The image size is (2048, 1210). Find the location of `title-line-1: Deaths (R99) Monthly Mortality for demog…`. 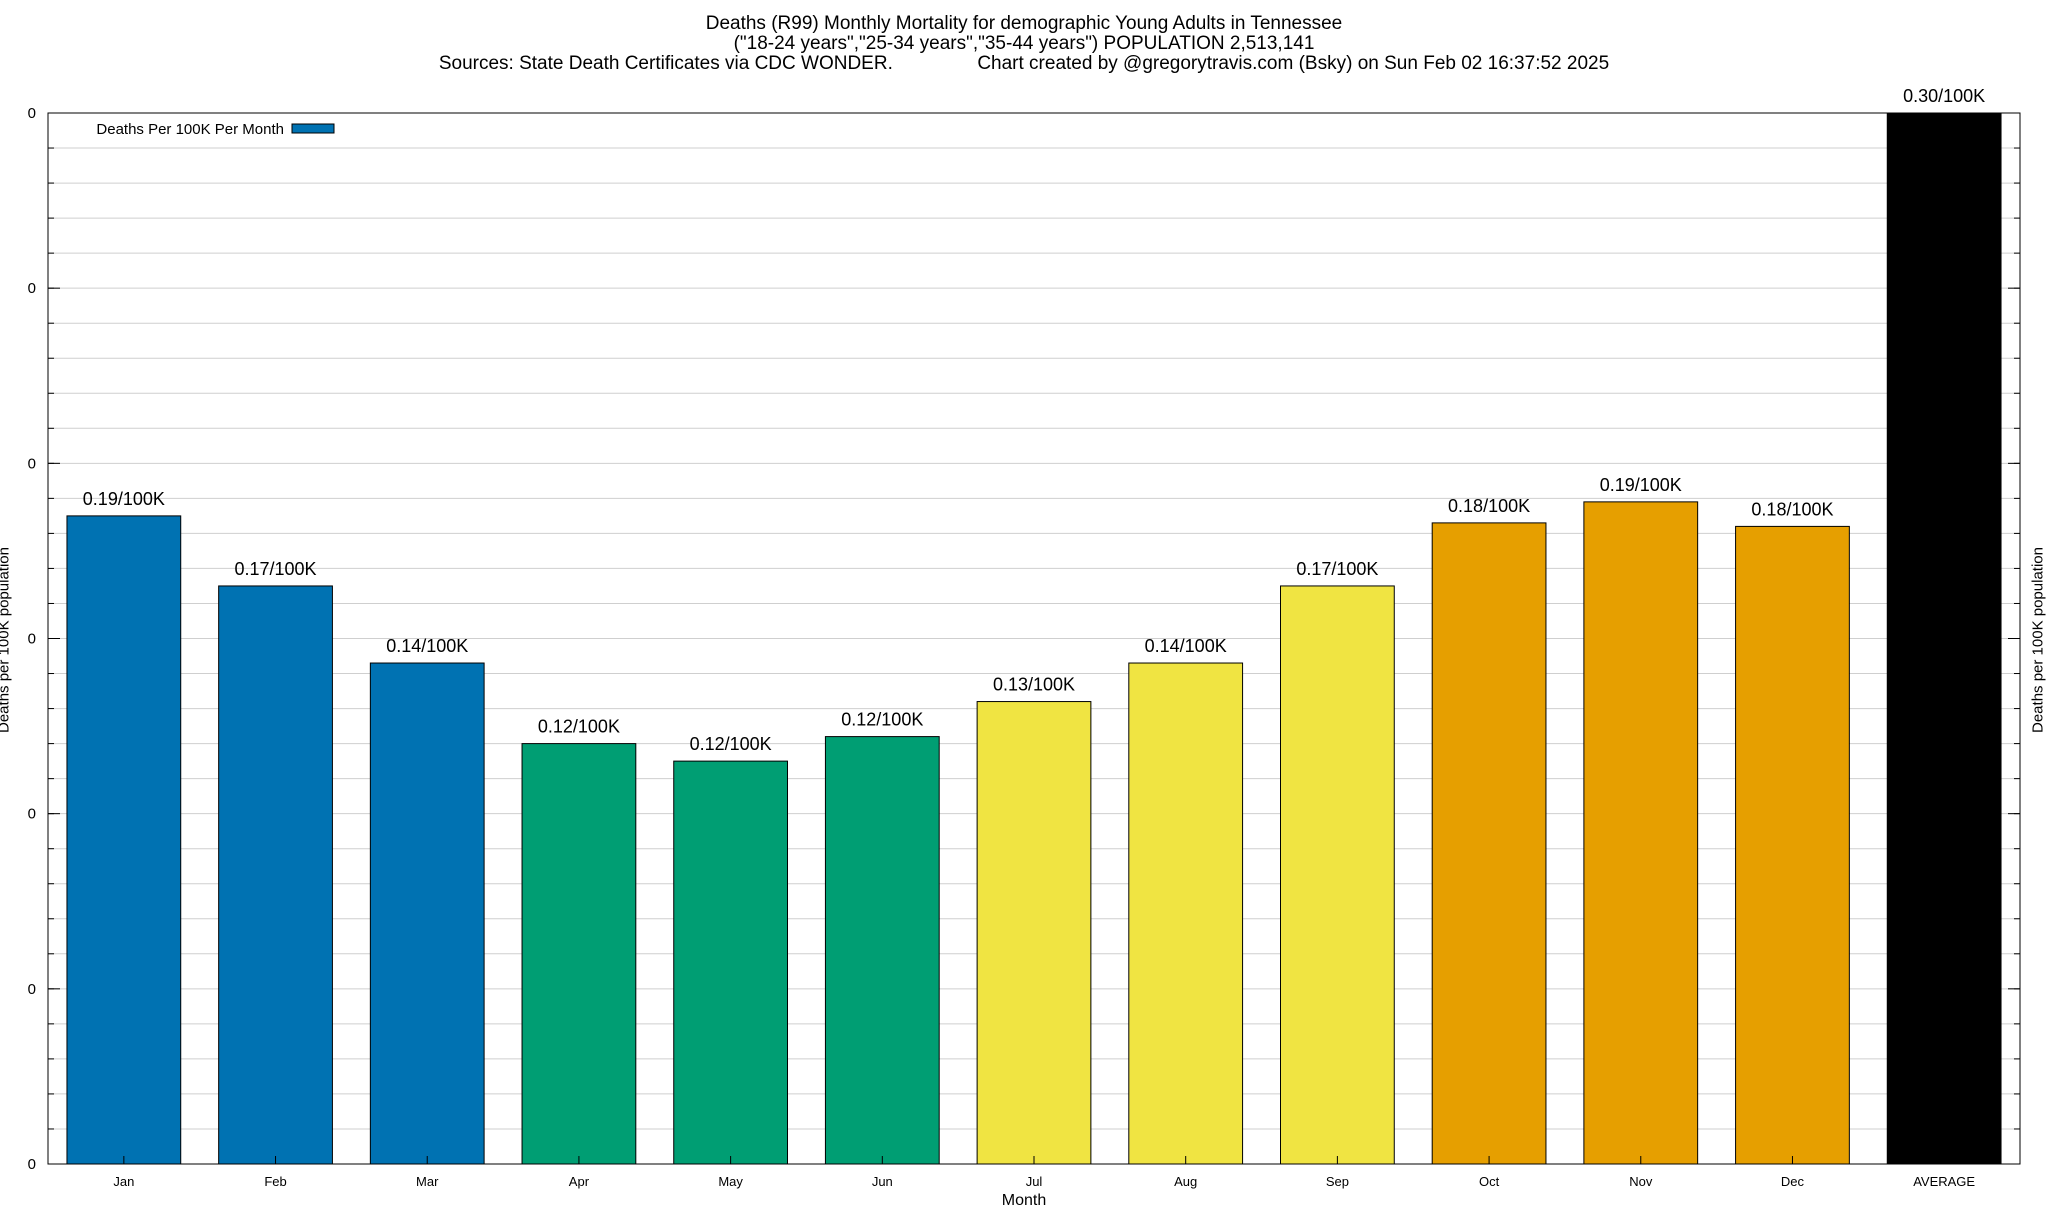

title-line-1: Deaths (R99) Monthly Mortality for demog… is located at coordinates (1024, 23).